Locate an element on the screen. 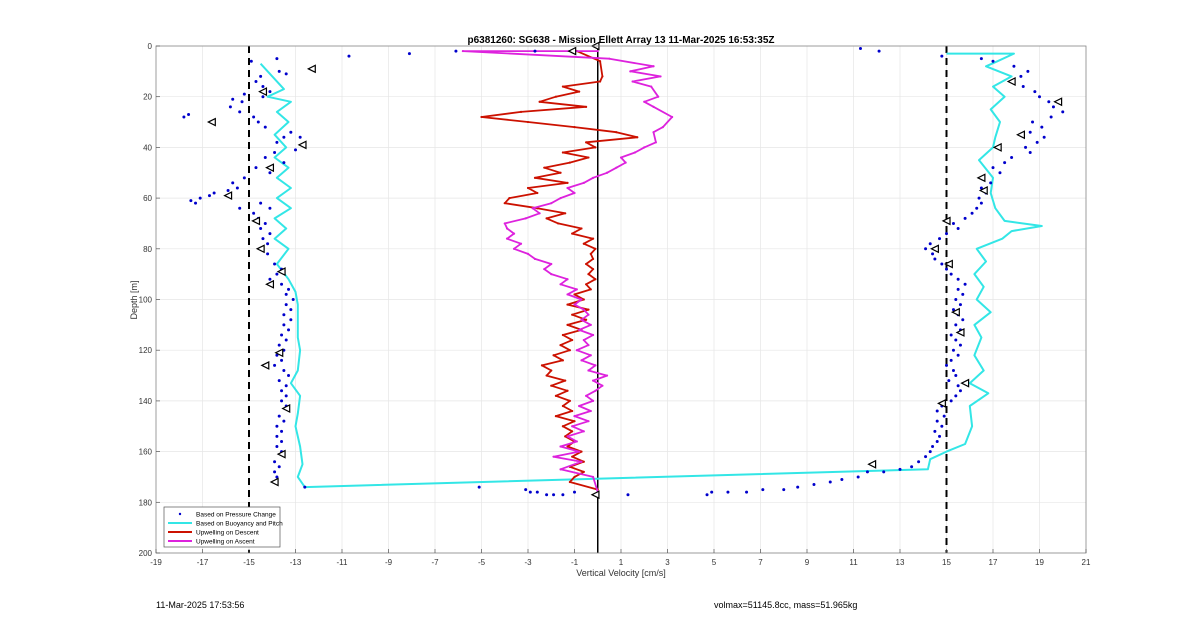 The image size is (1200, 622). x-tick-label: -17 is located at coordinates (203, 562).